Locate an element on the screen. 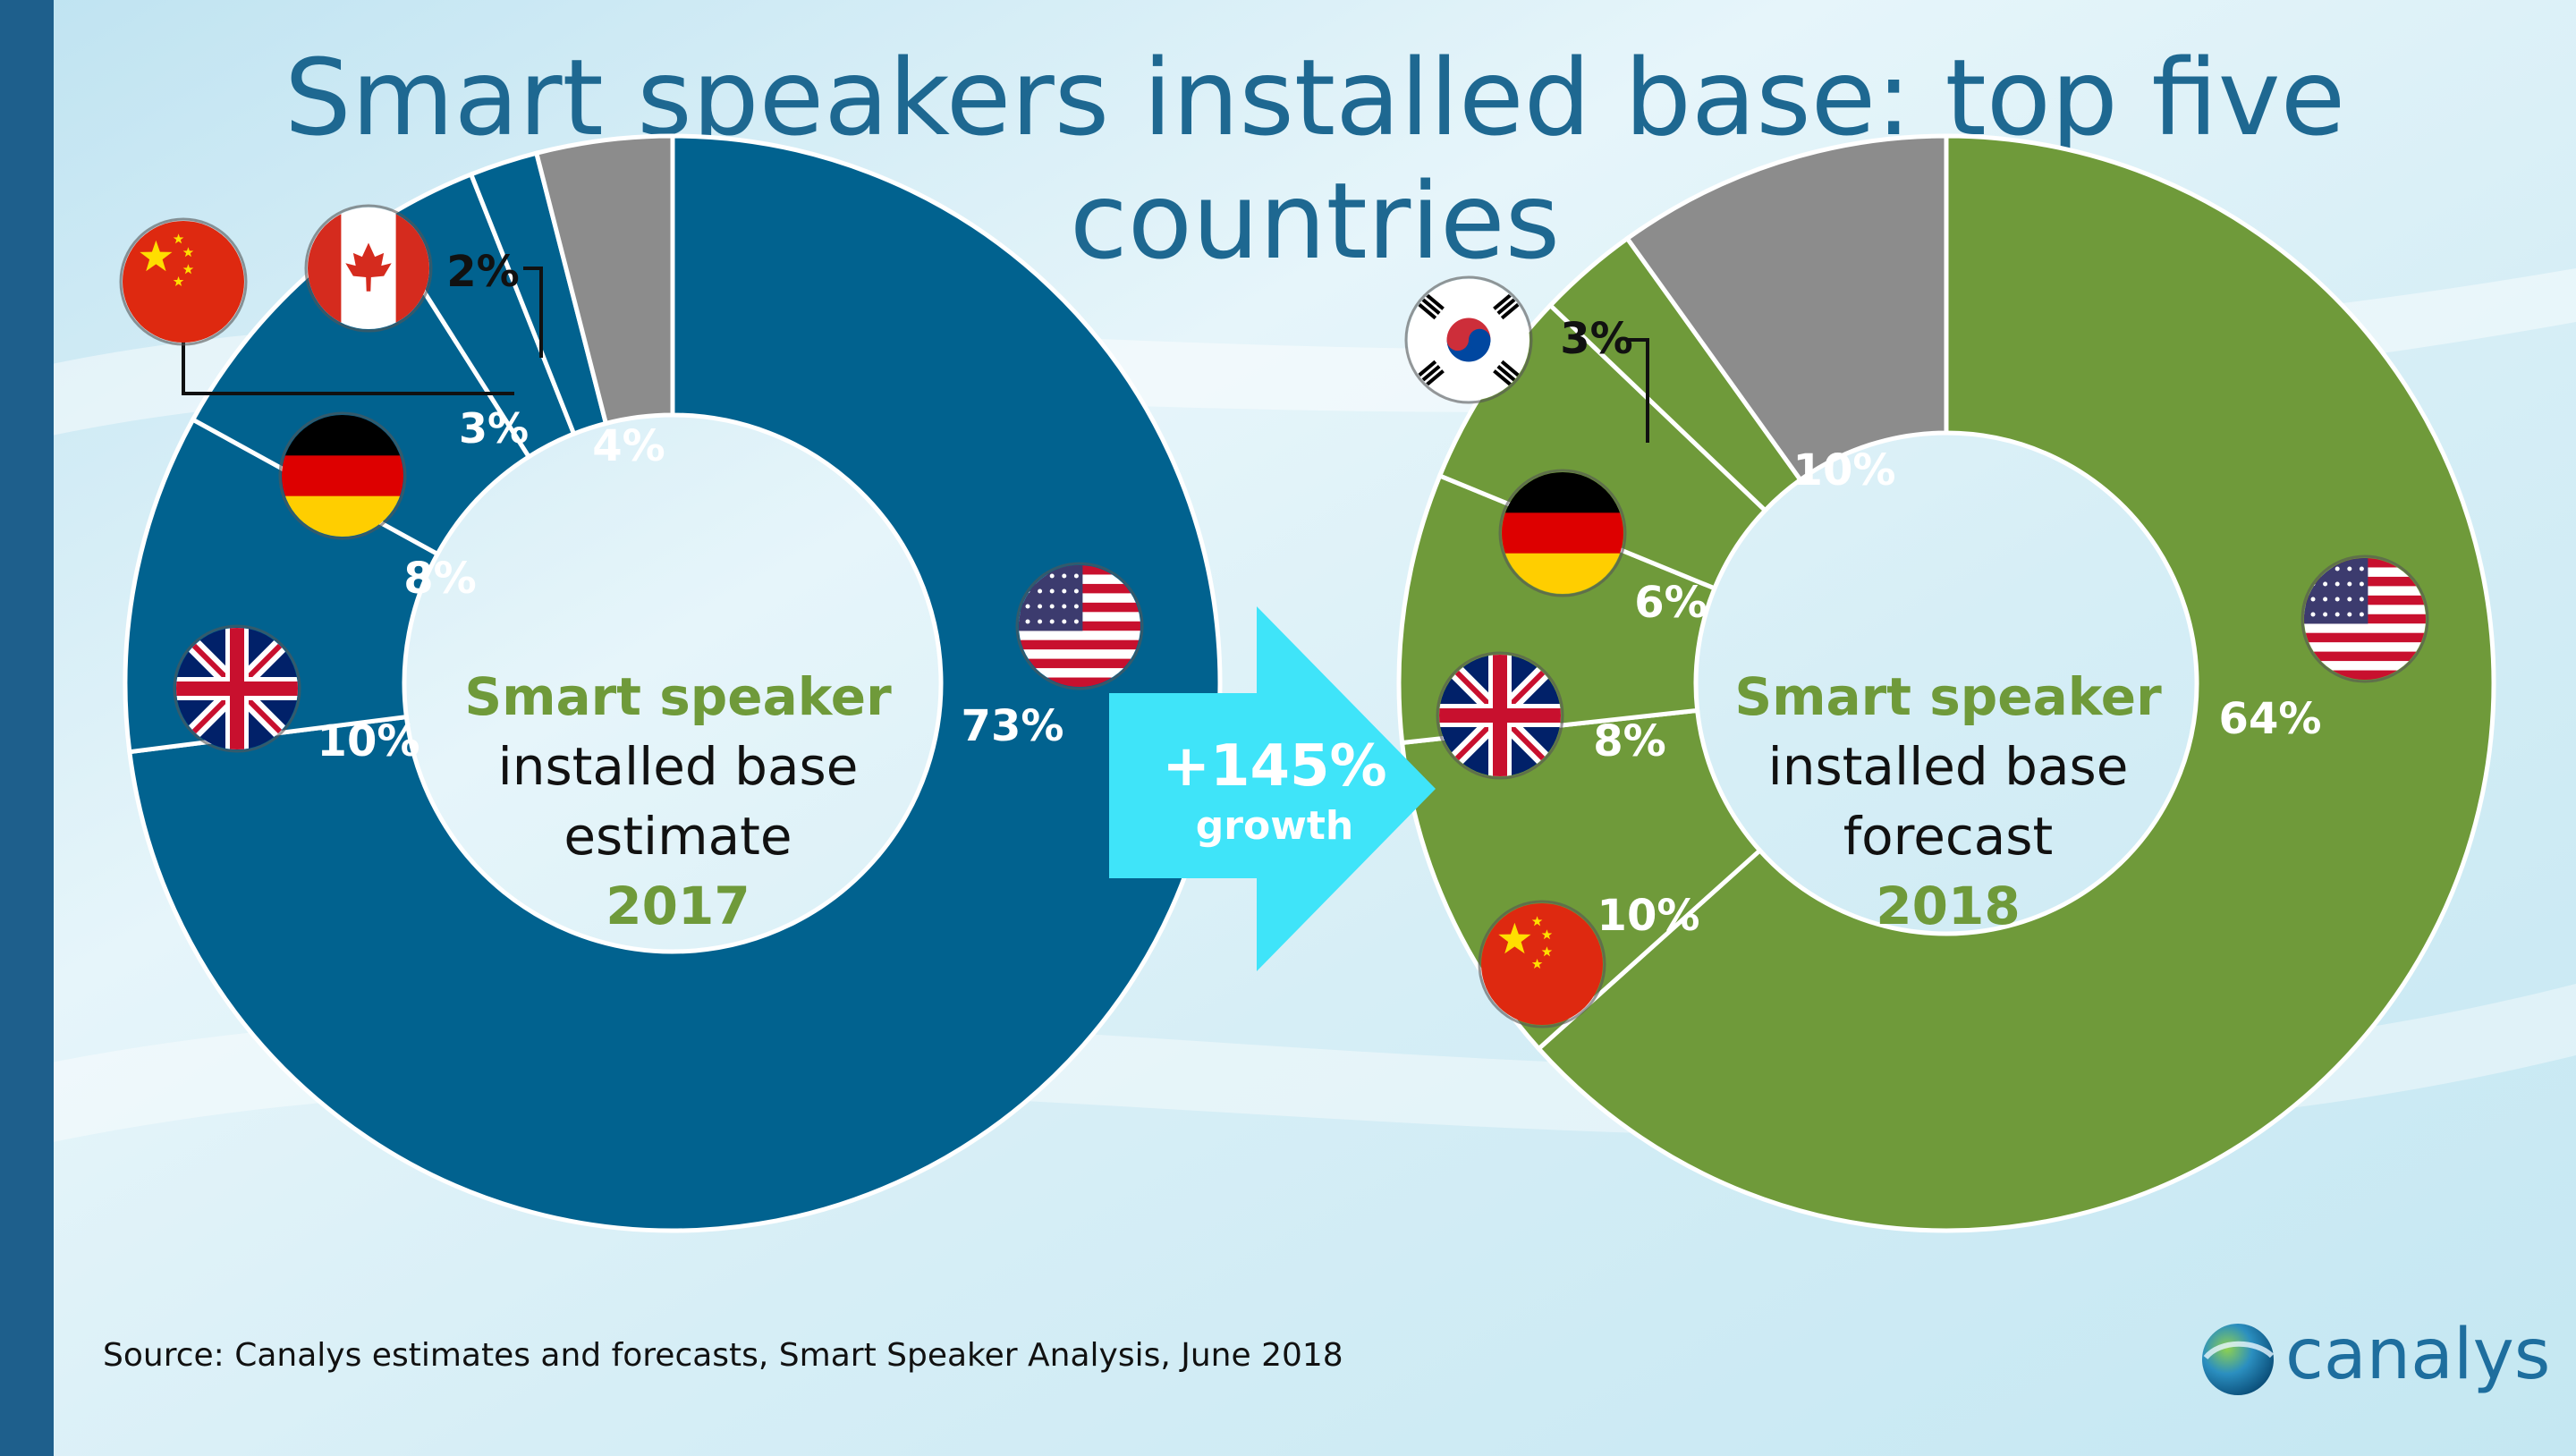  slice-label: 4% is located at coordinates (628, 446).